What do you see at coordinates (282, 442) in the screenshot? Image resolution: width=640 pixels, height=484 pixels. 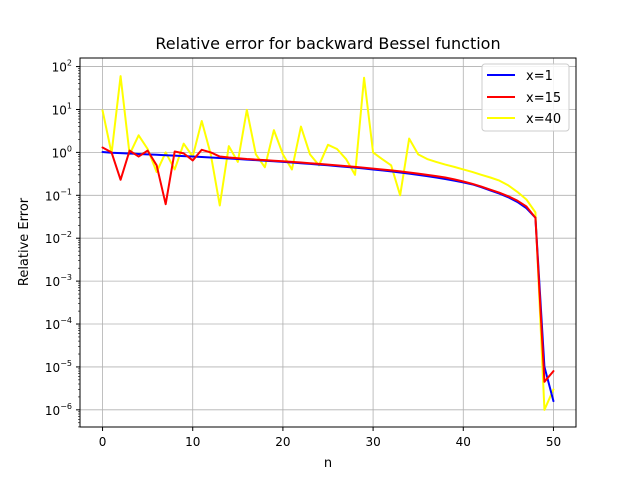 I see `x-tick-label: 20` at bounding box center [282, 442].